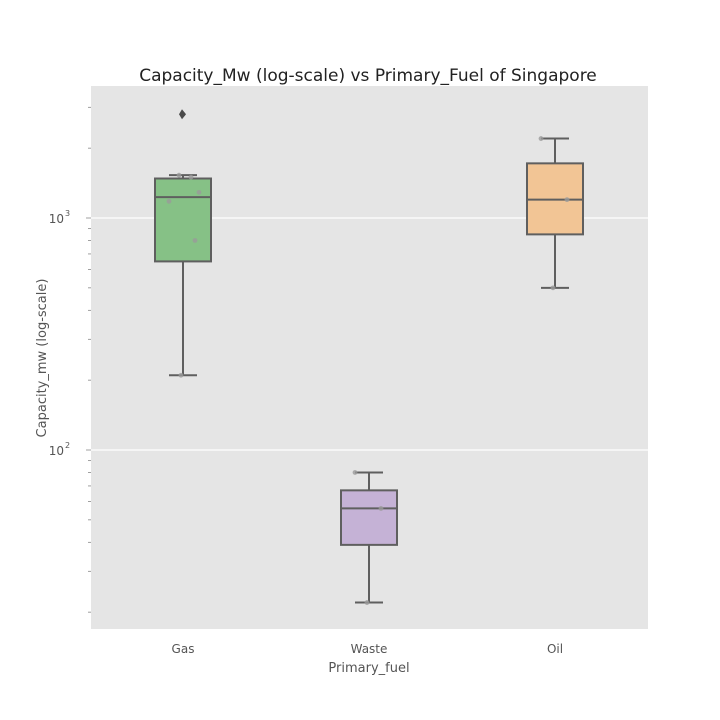  Describe the element at coordinates (67, 213) in the screenshot. I see `y-tick-exponent: 3` at that location.